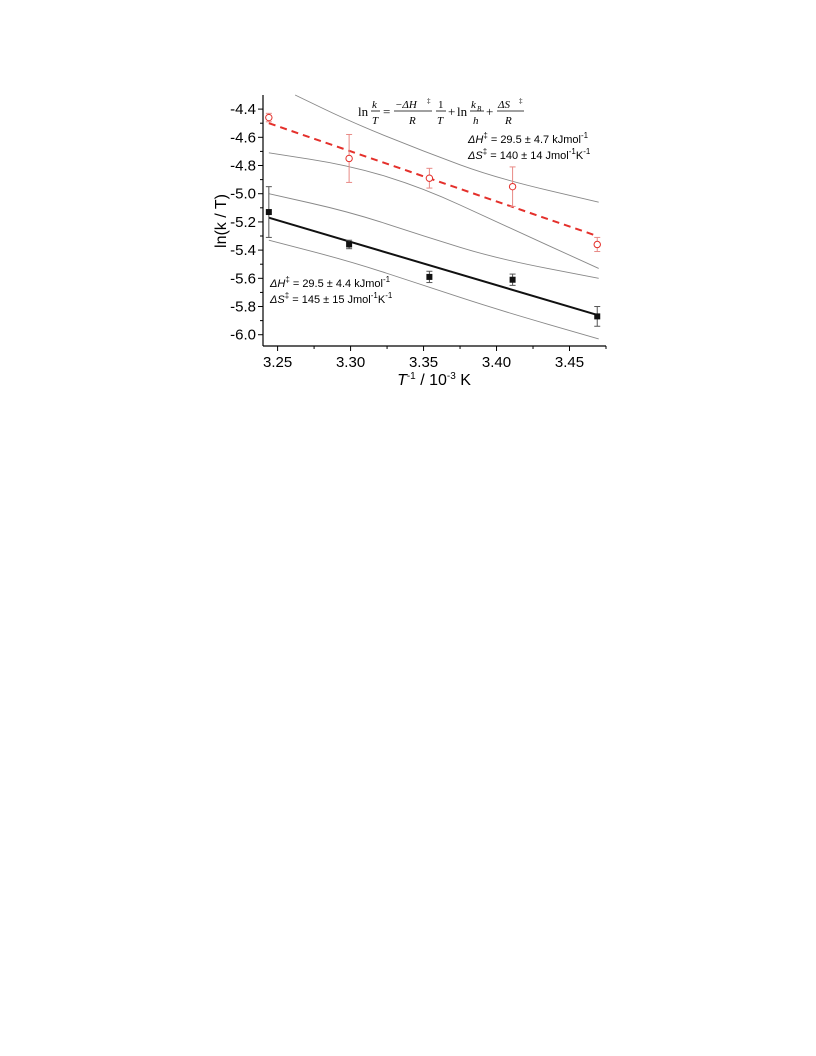 Image resolution: width=816 pixels, height=1056 pixels. I want to click on eq-T2: T, so click(440, 121).